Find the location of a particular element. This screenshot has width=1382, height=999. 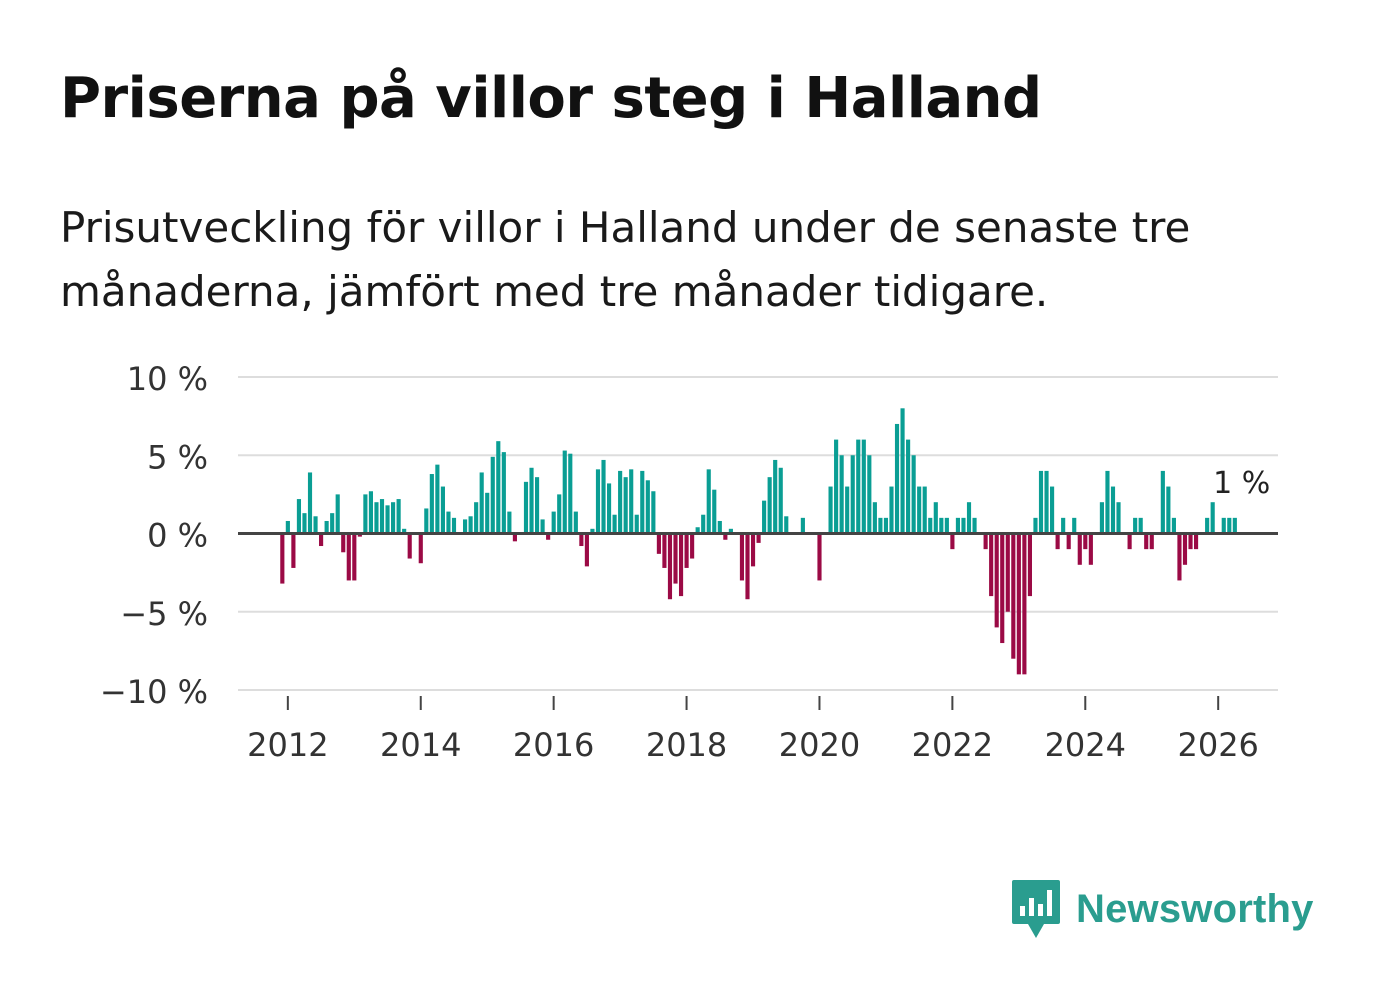

x-tick-label: 2016 is located at coordinates (553, 745).